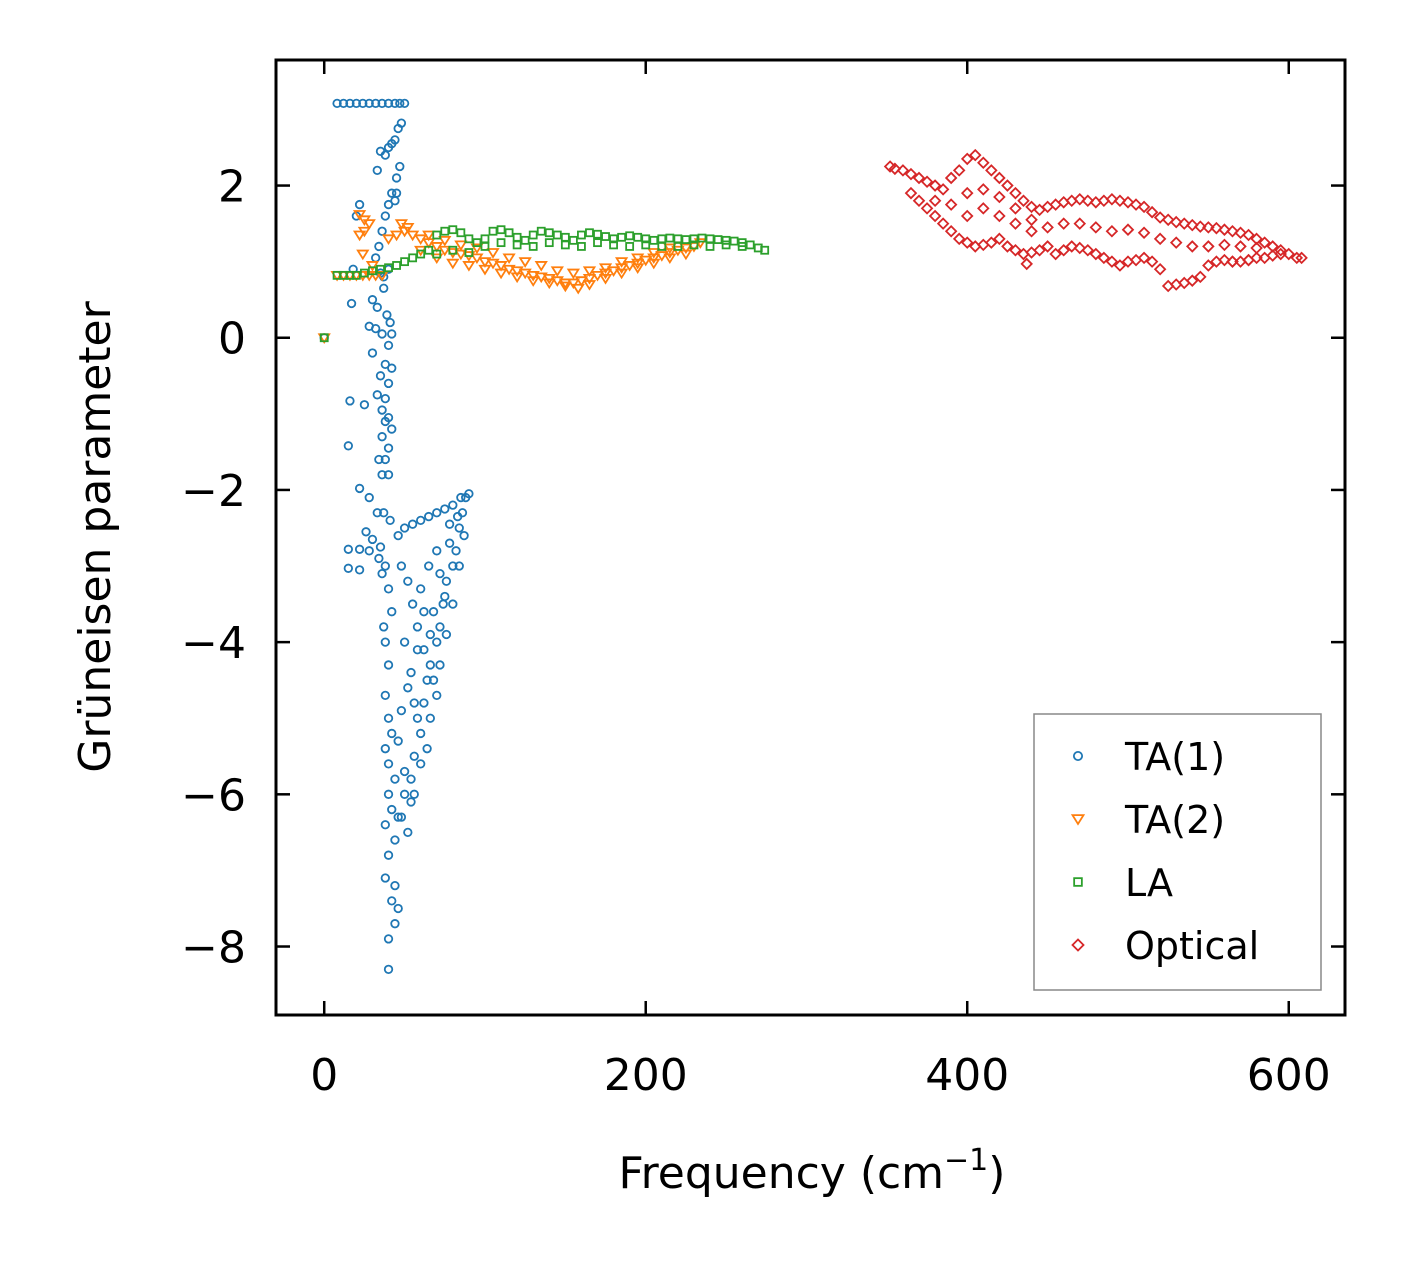  Describe the element at coordinates (1149, 883) in the screenshot. I see `legend-label: LA` at that location.